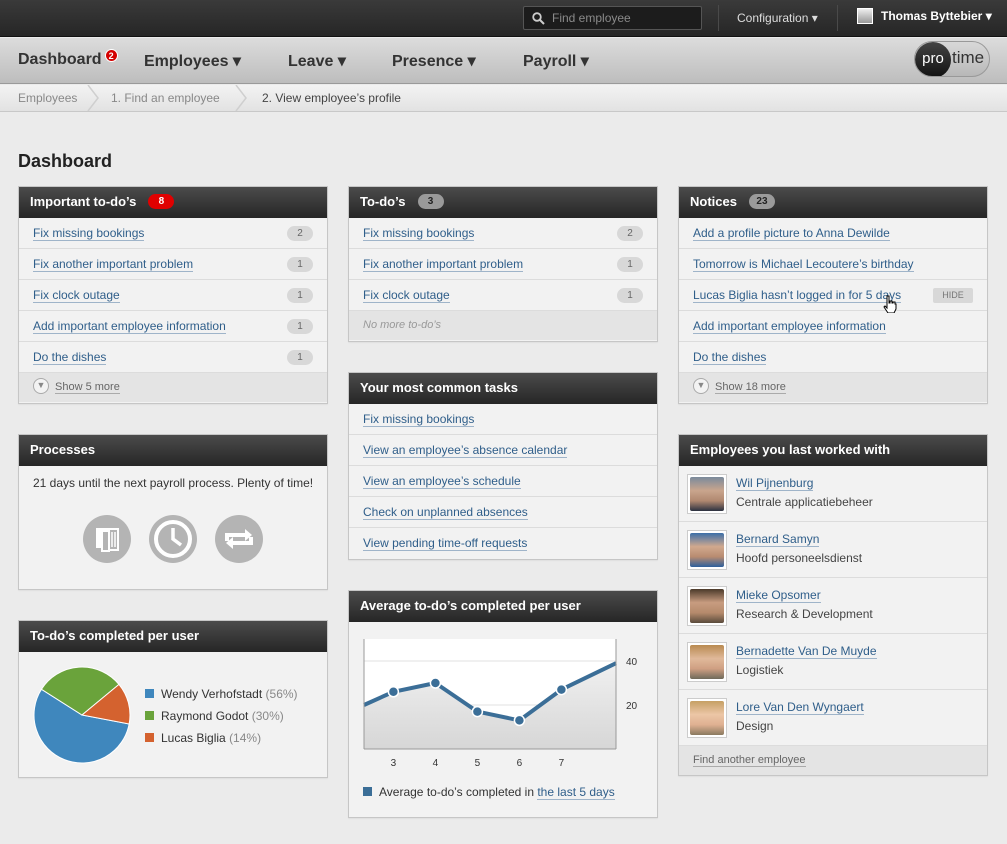  What do you see at coordinates (212, 694) in the screenshot?
I see `legend-label: Wendy Verhofstadt` at bounding box center [212, 694].